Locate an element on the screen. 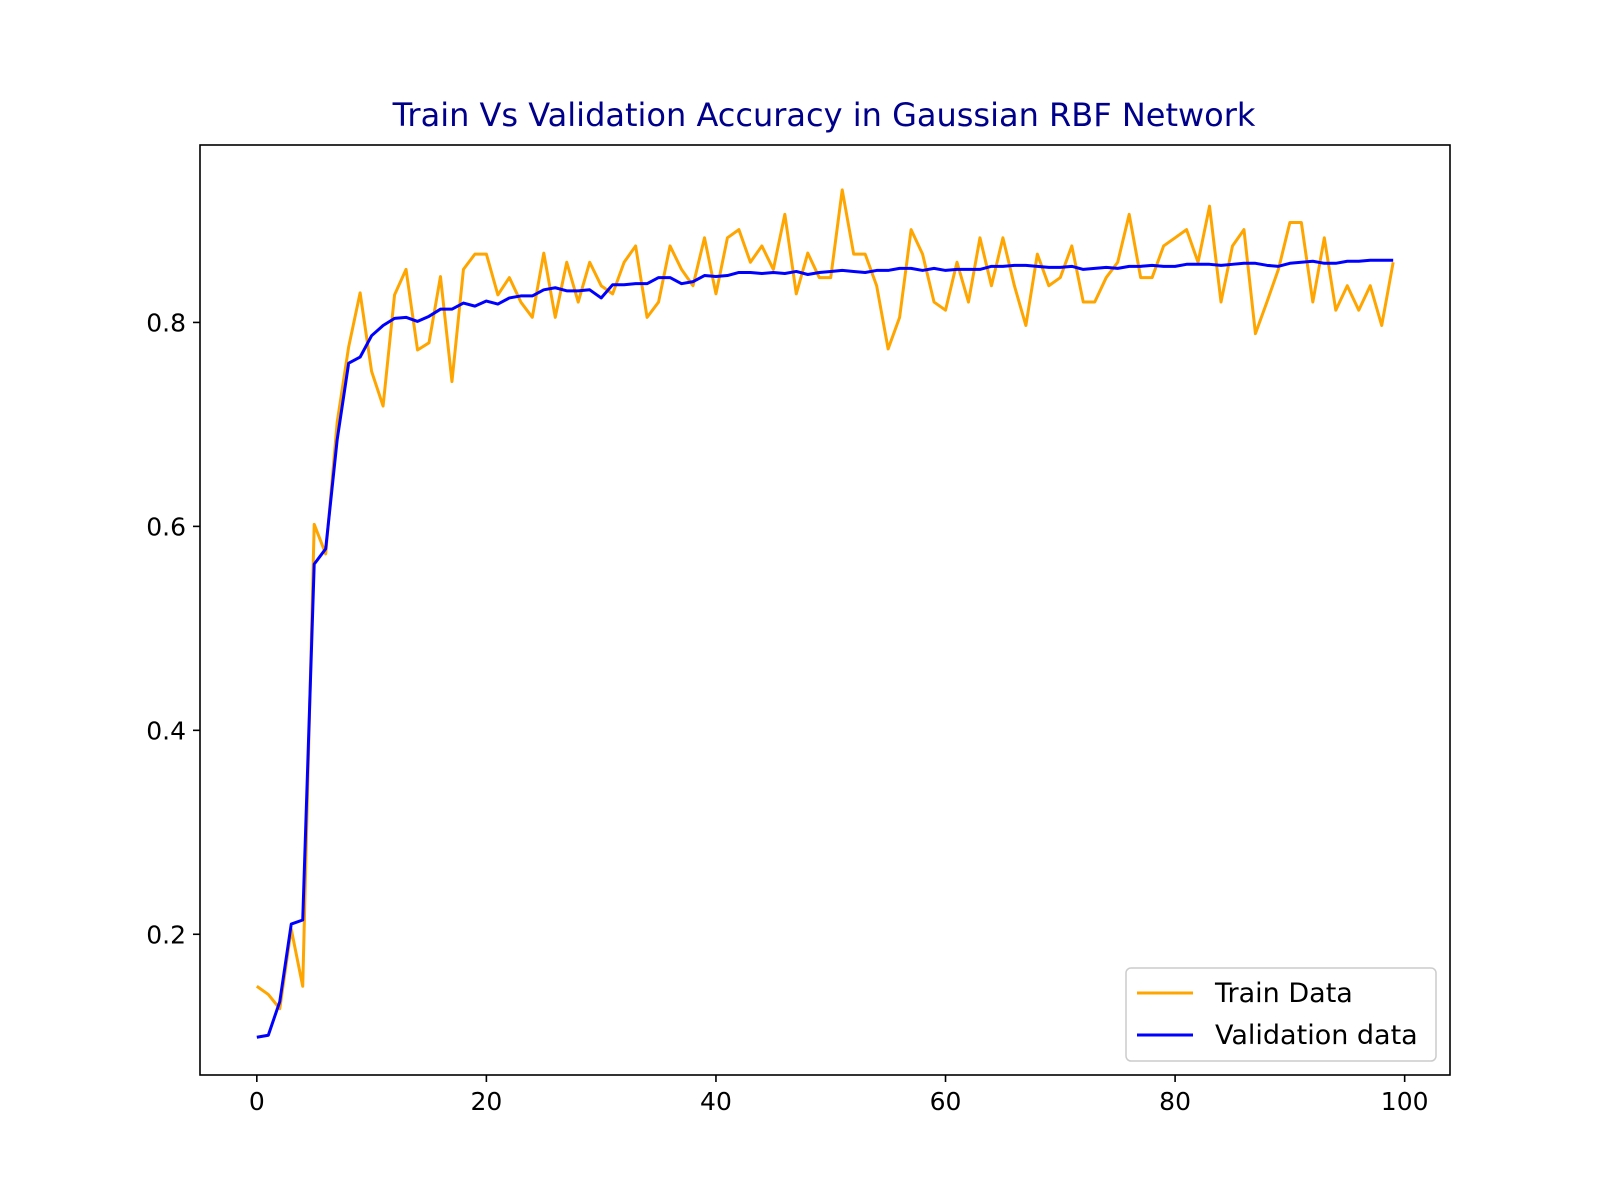 The height and width of the screenshot is (1200, 1600). x-tick-label: 20 is located at coordinates (486, 1101).